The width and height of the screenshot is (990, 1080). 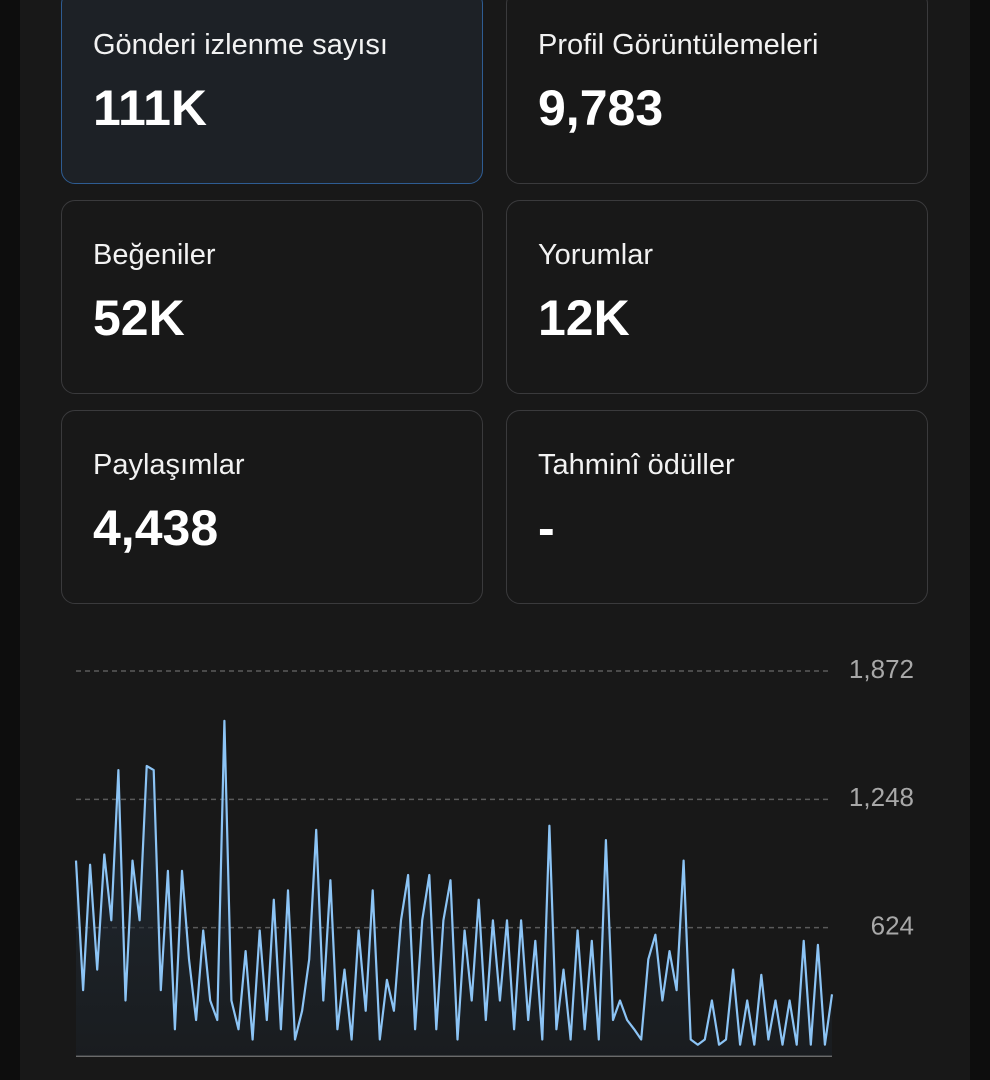 What do you see at coordinates (154, 255) in the screenshot?
I see `stat-label: Beğeniler` at bounding box center [154, 255].